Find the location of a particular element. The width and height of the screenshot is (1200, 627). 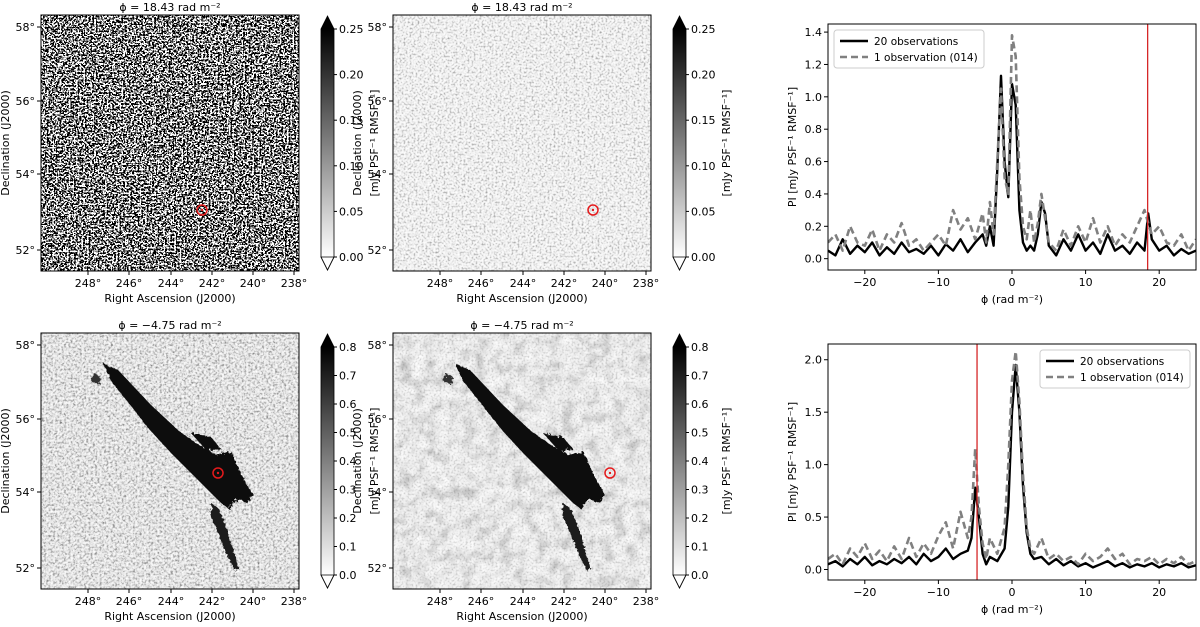

colorbar-tick-label: 0.25 is located at coordinates (703, 29).